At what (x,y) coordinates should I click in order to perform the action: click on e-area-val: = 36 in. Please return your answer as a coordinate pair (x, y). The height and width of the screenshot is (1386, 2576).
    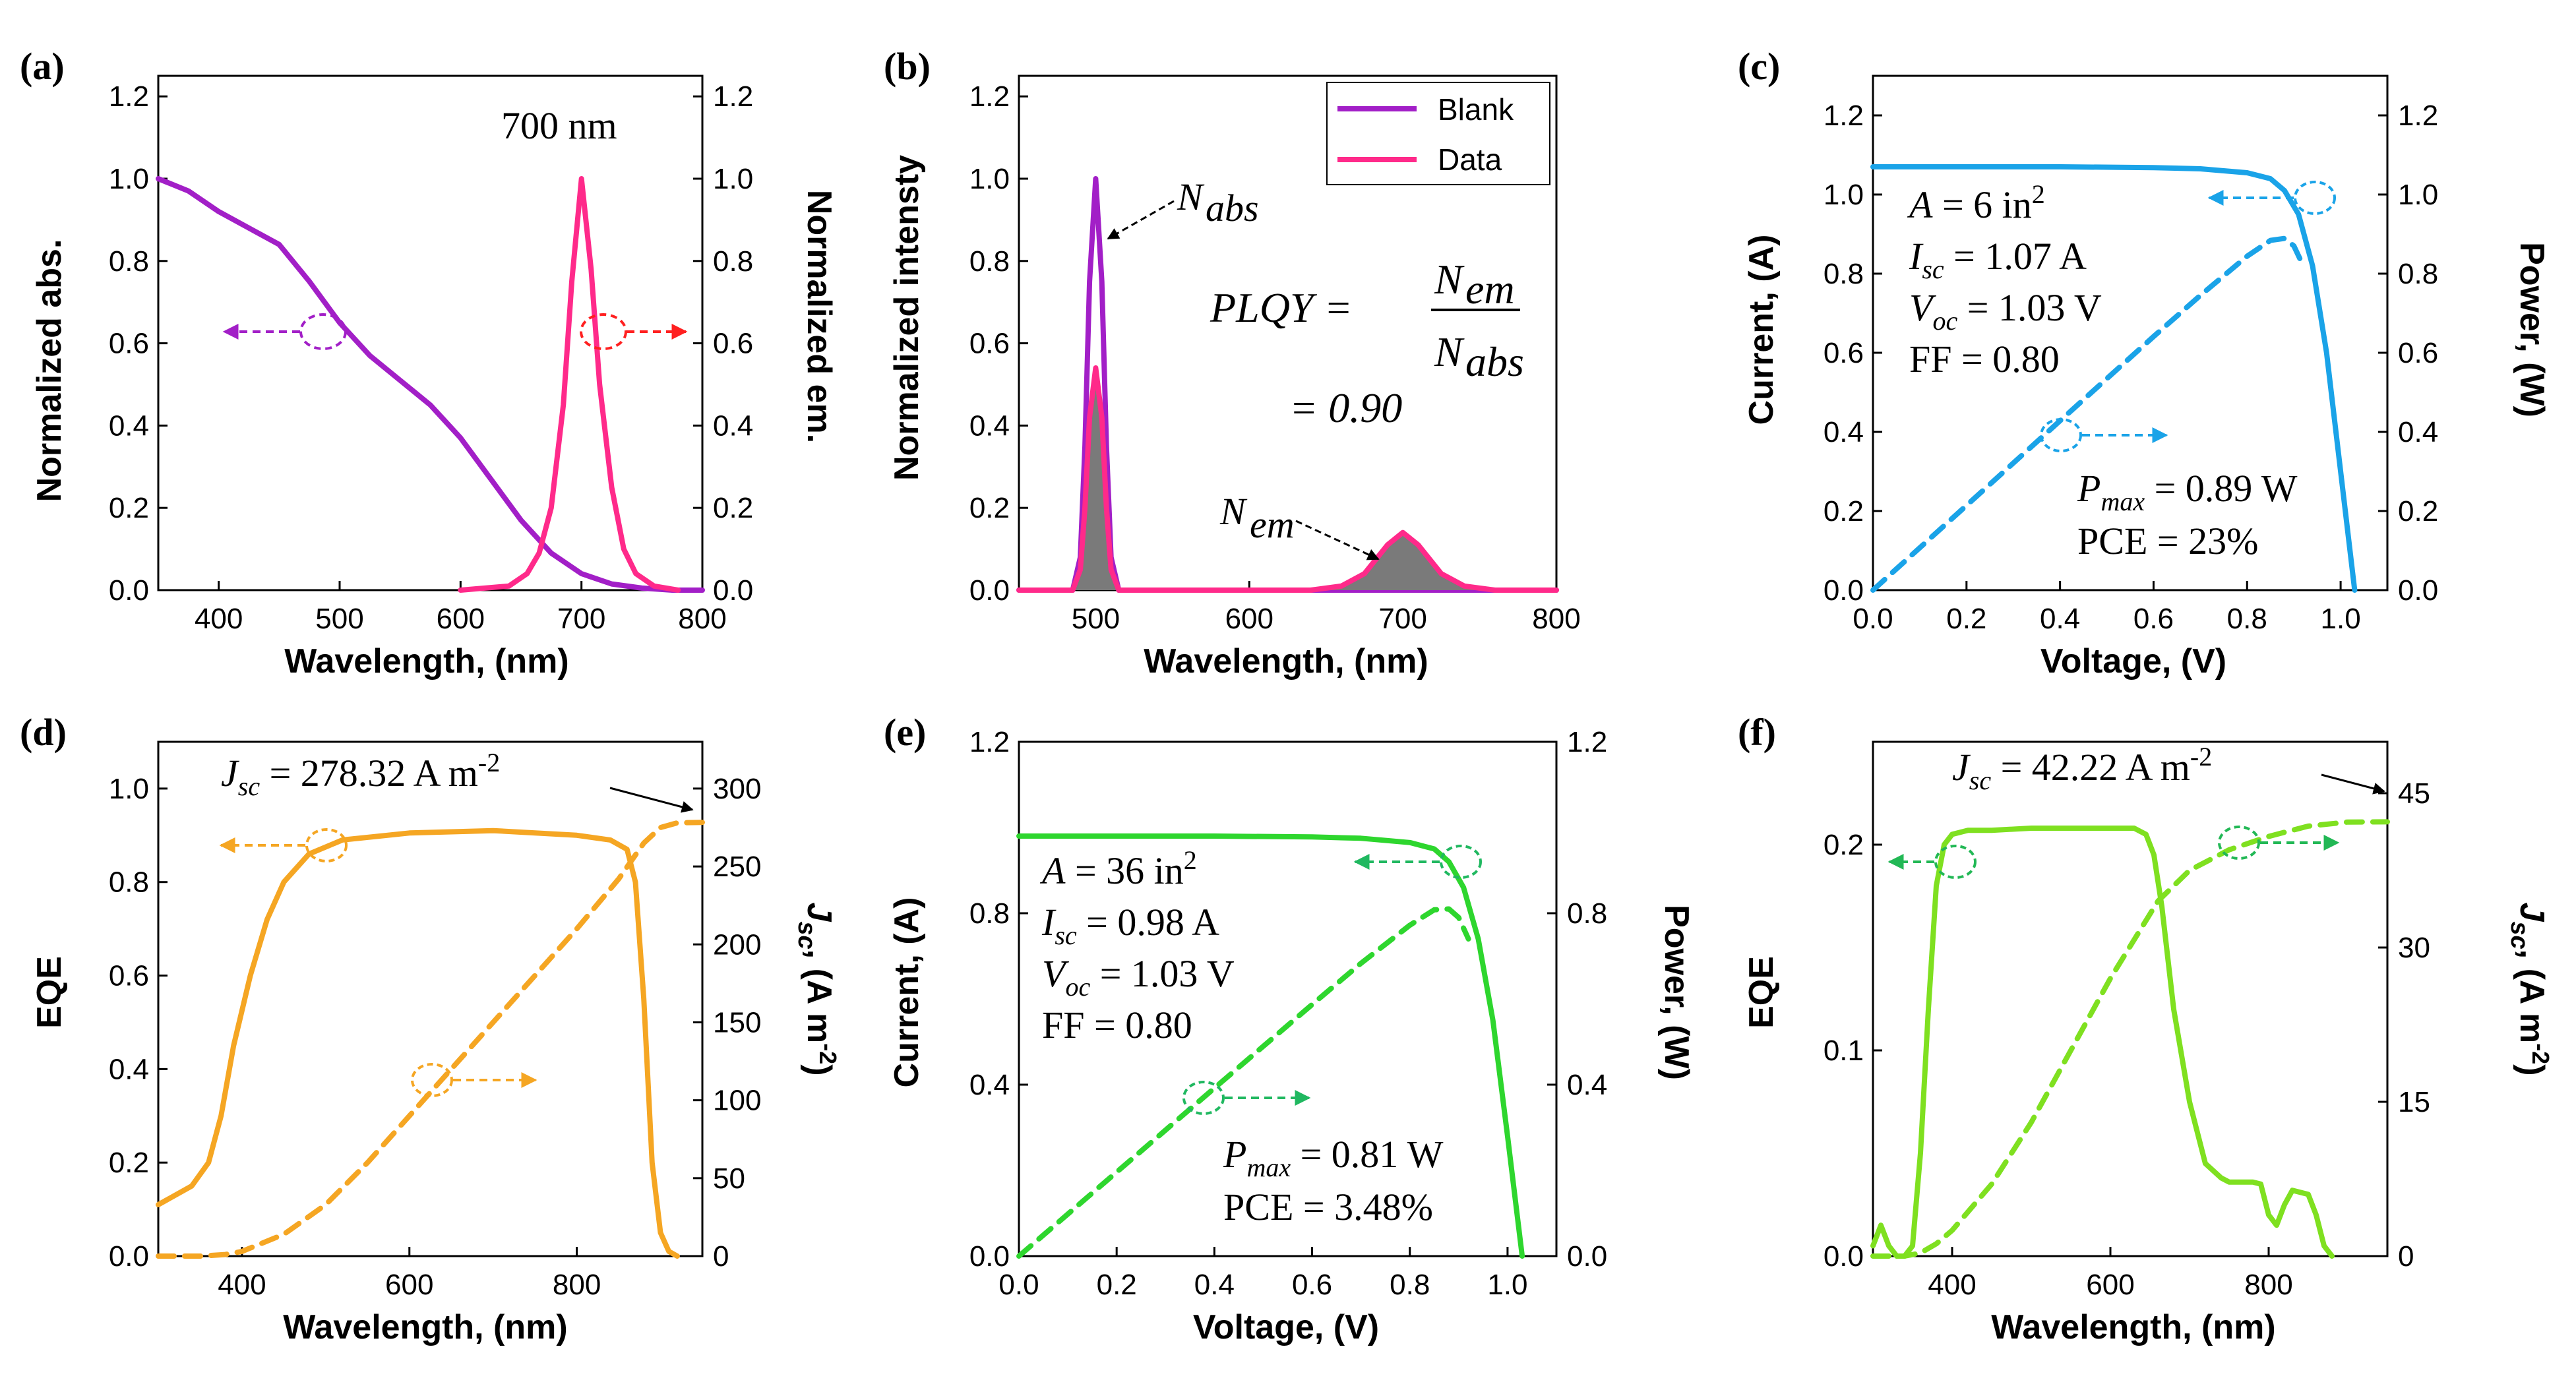
    Looking at the image, I should click on (1124, 870).